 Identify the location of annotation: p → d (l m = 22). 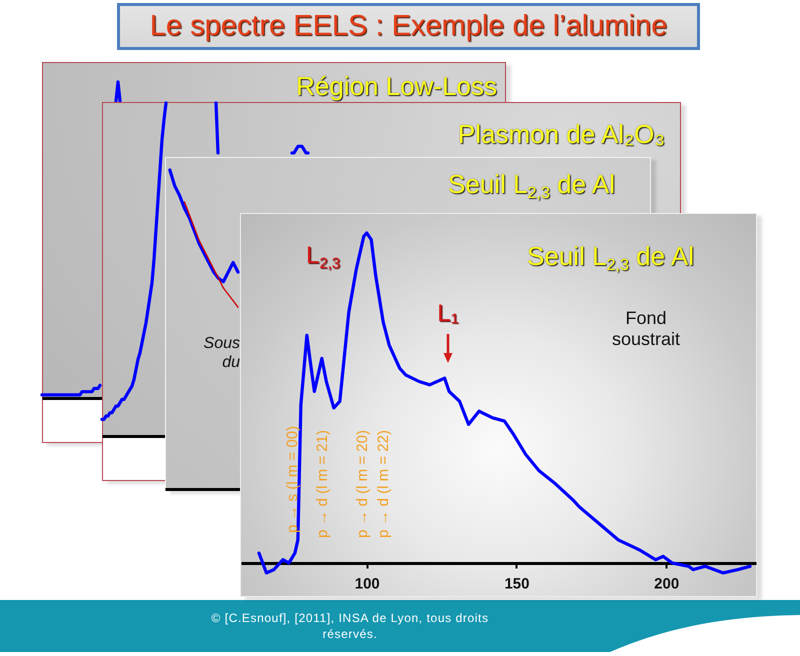
(384, 484).